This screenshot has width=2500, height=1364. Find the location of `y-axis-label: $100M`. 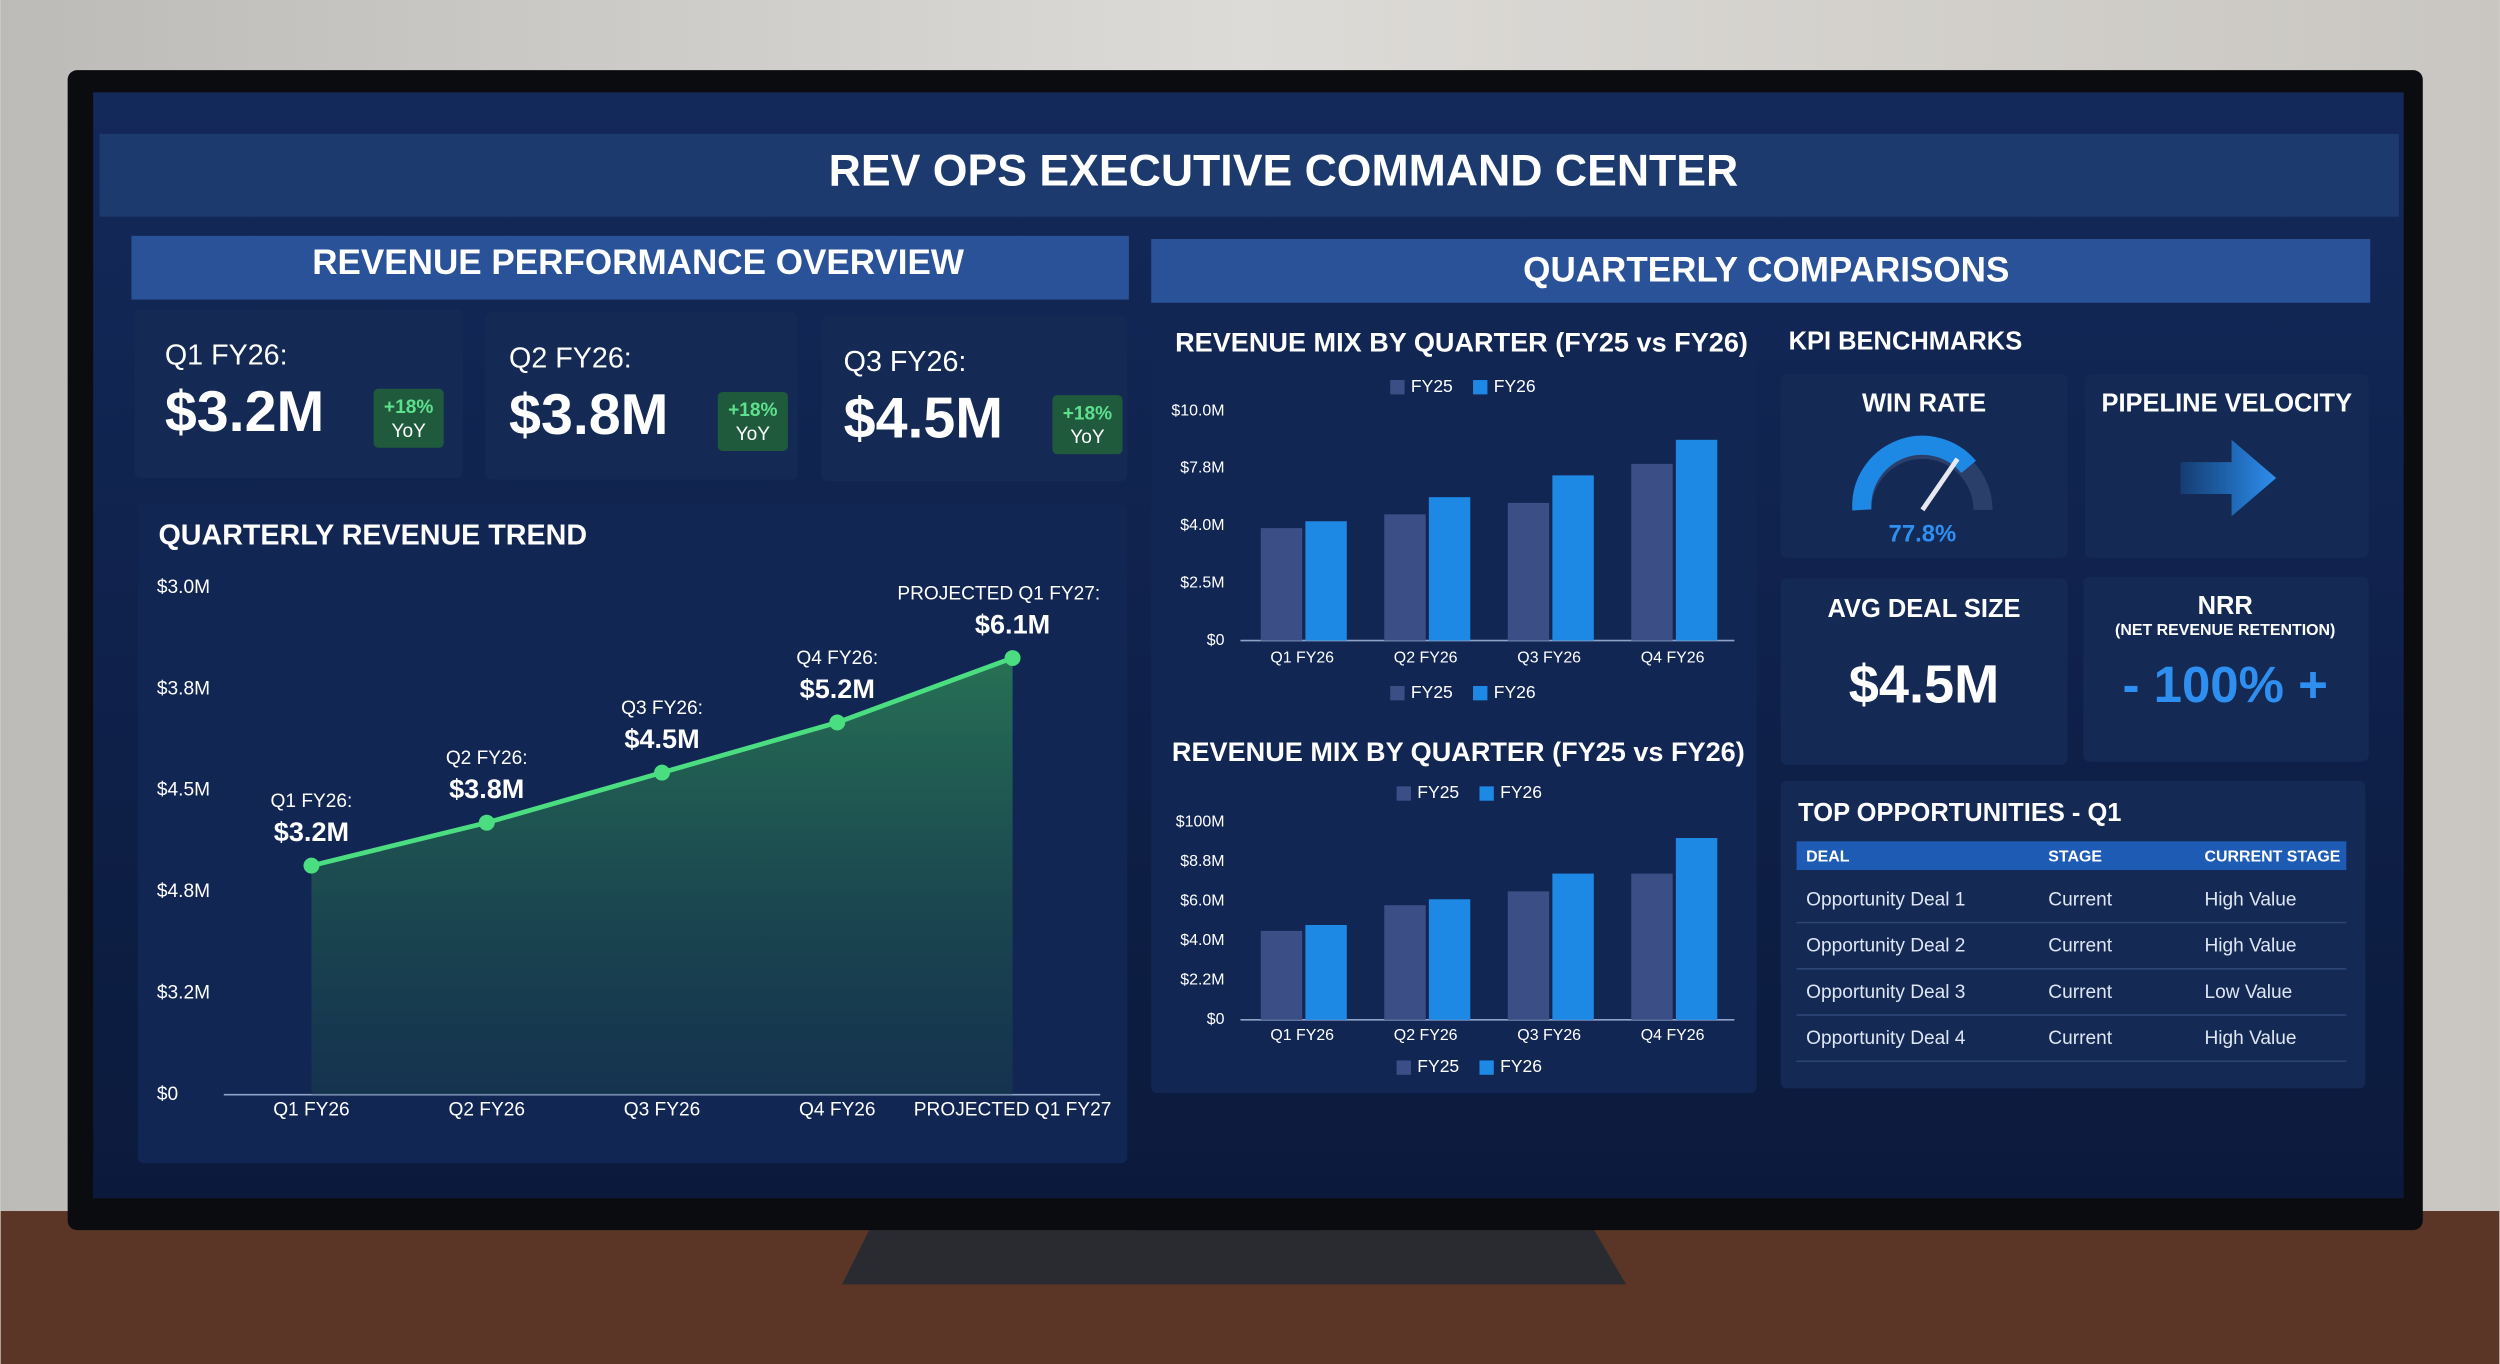

y-axis-label: $100M is located at coordinates (1200, 821).